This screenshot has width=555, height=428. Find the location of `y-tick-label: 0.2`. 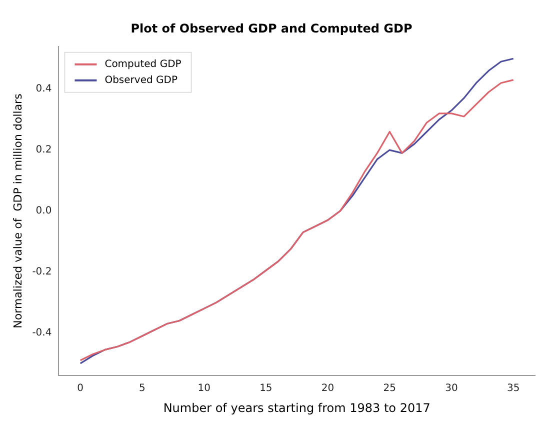

y-tick-label: 0.2 is located at coordinates (44, 150).